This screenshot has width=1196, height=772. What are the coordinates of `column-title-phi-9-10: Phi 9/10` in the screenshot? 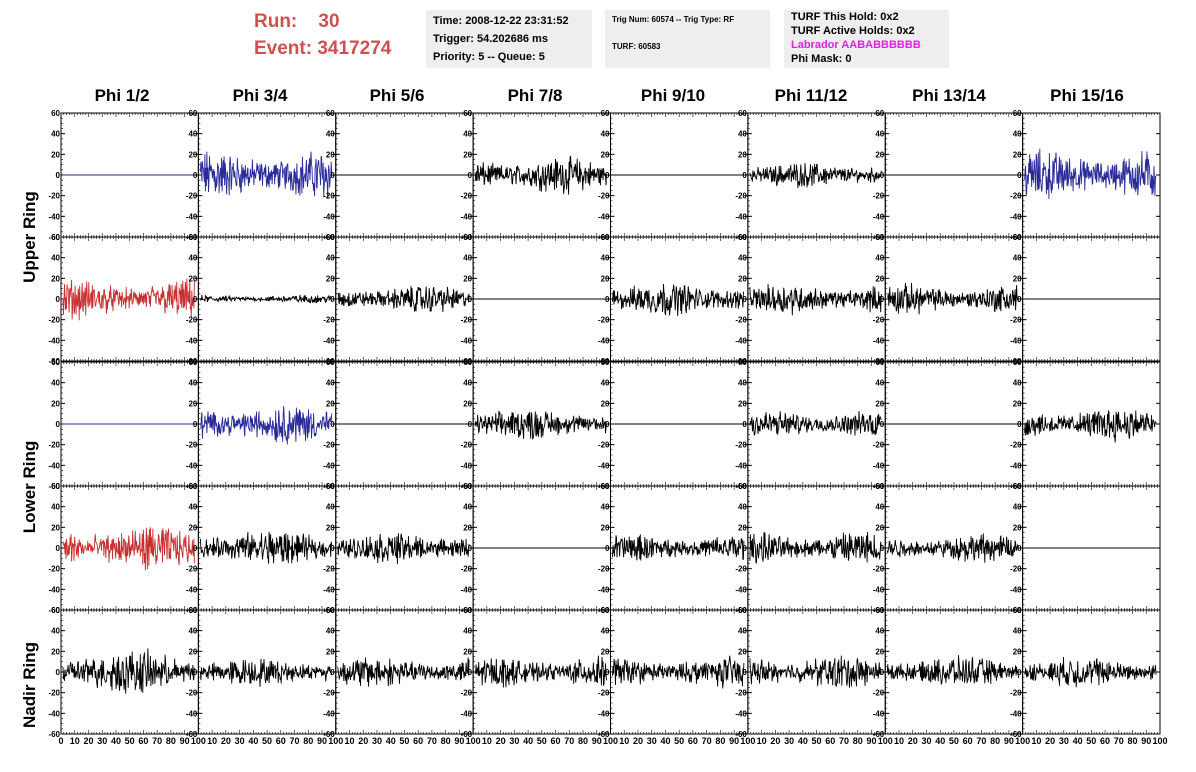 It's located at (673, 95).